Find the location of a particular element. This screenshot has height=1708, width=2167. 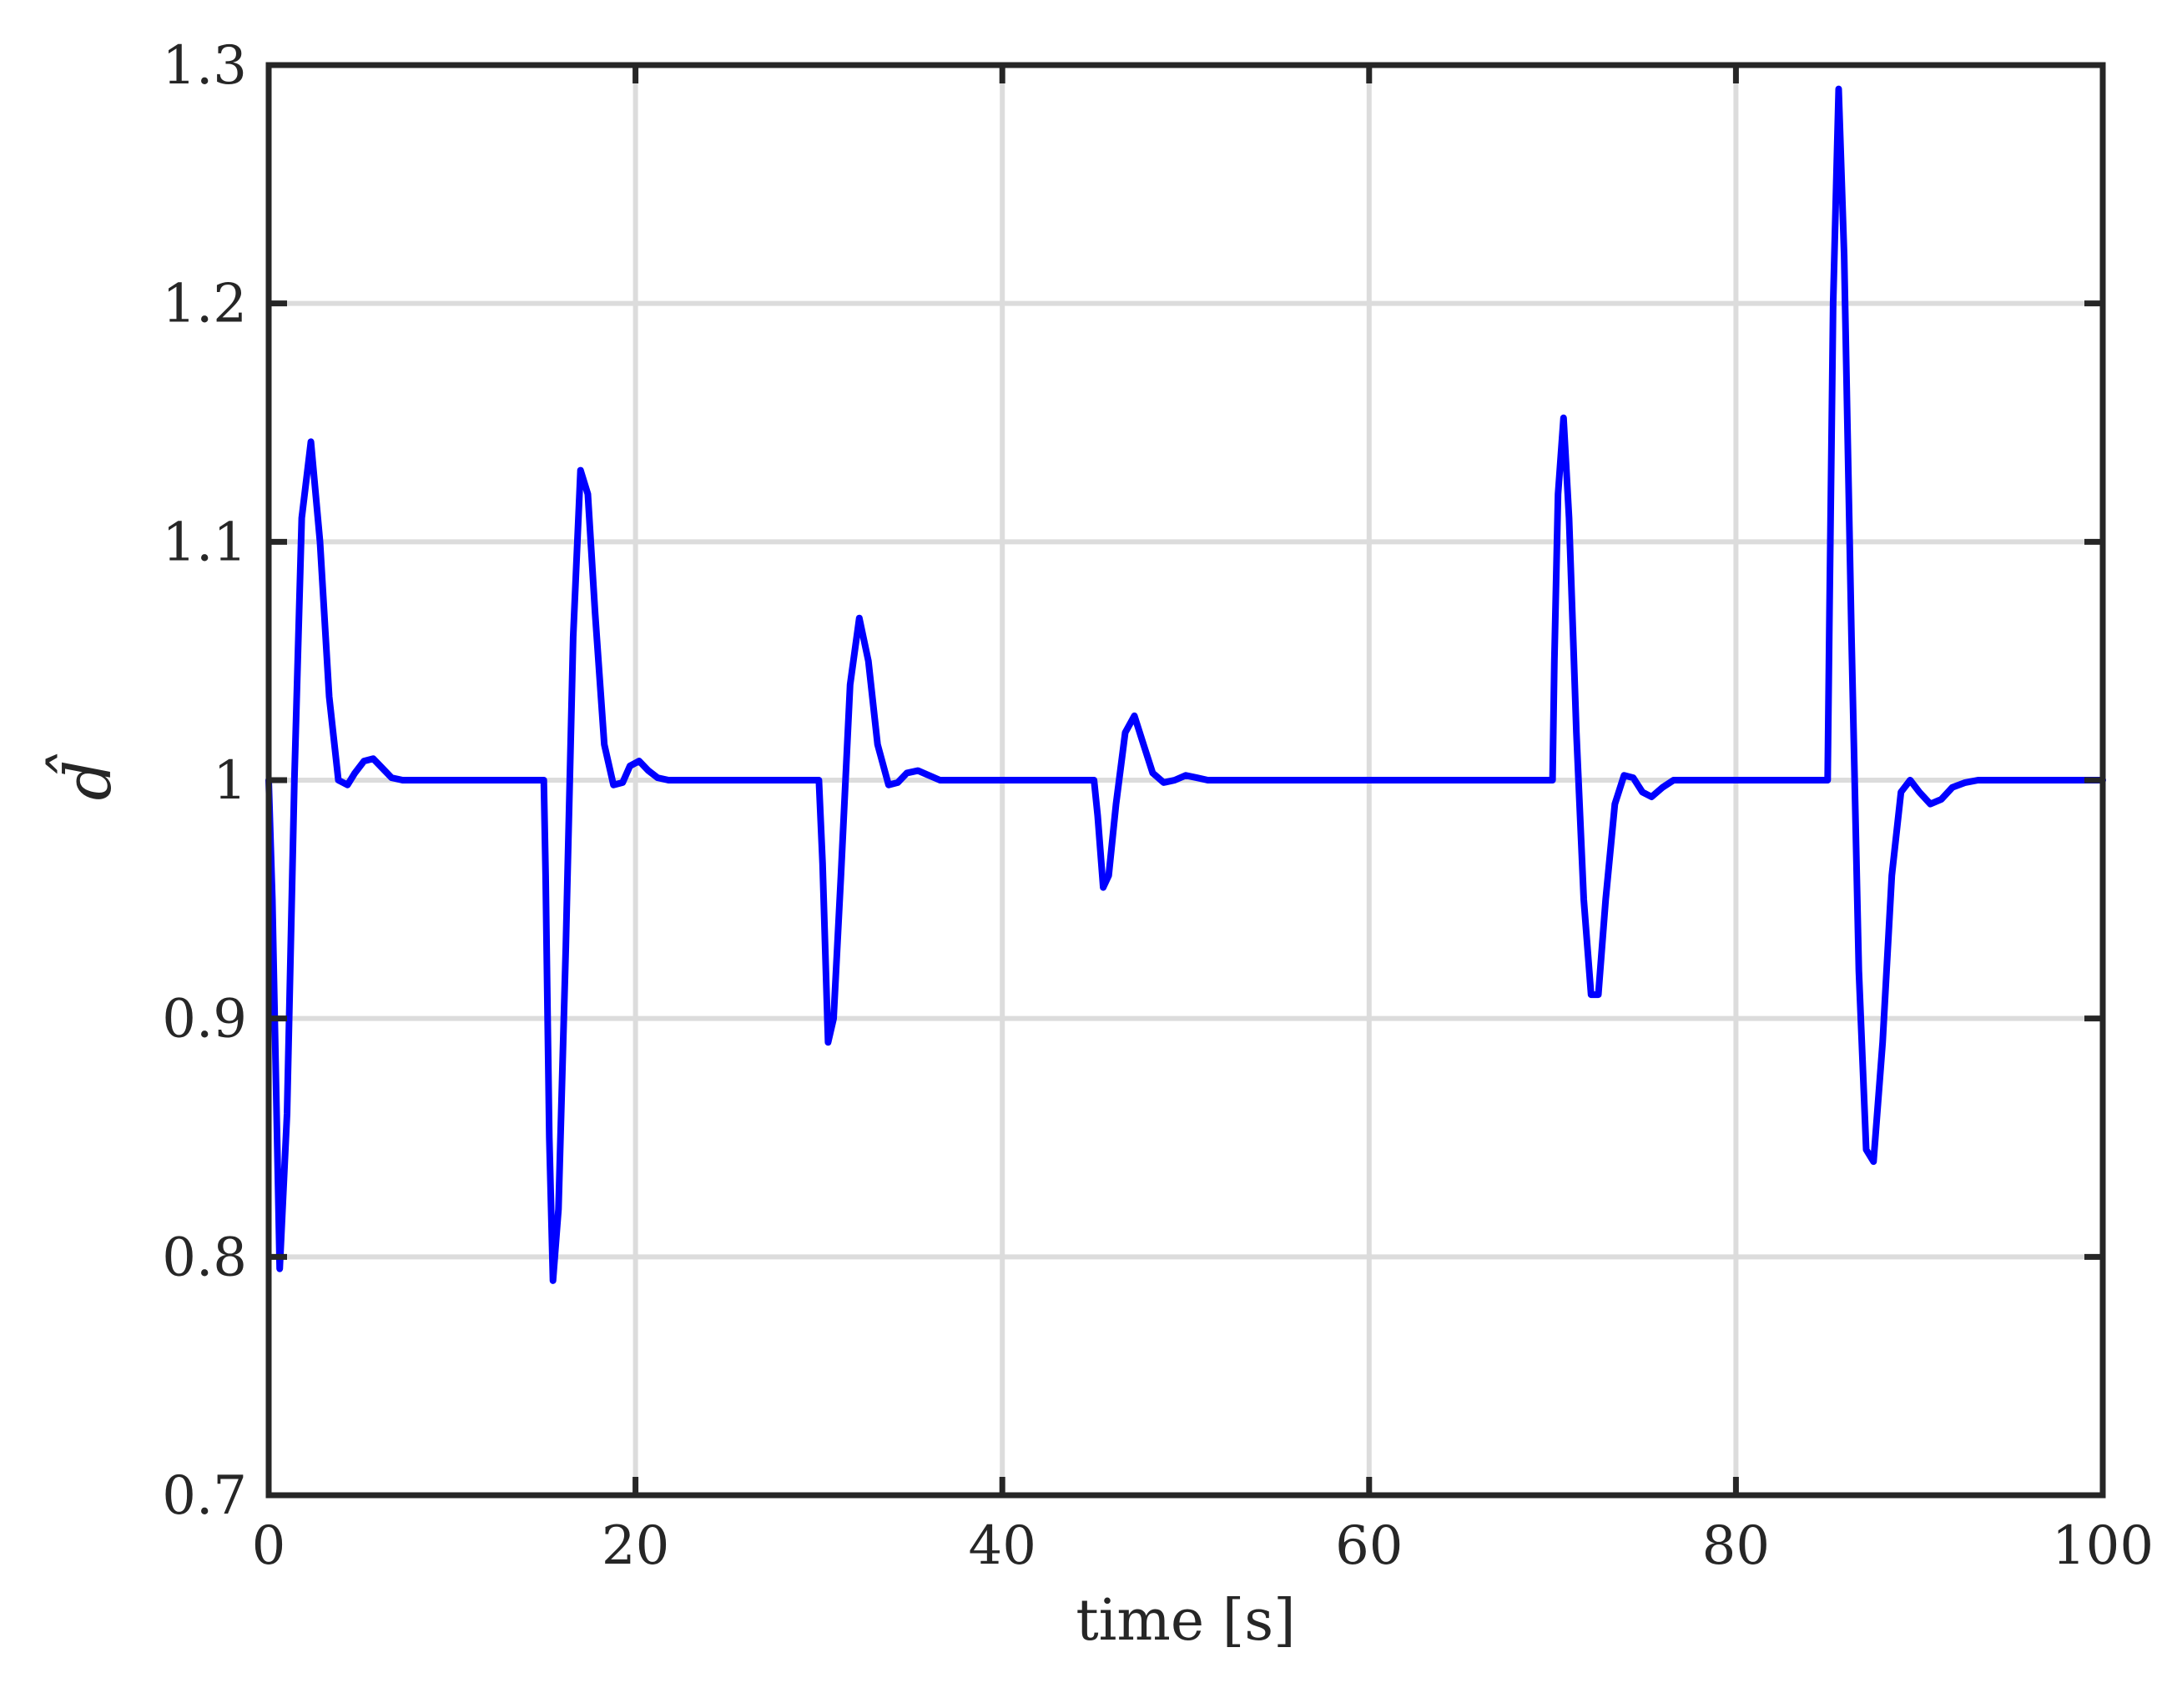

x-tick-labels: 0 20 40 60 80 100 is located at coordinates (1203, 1546).